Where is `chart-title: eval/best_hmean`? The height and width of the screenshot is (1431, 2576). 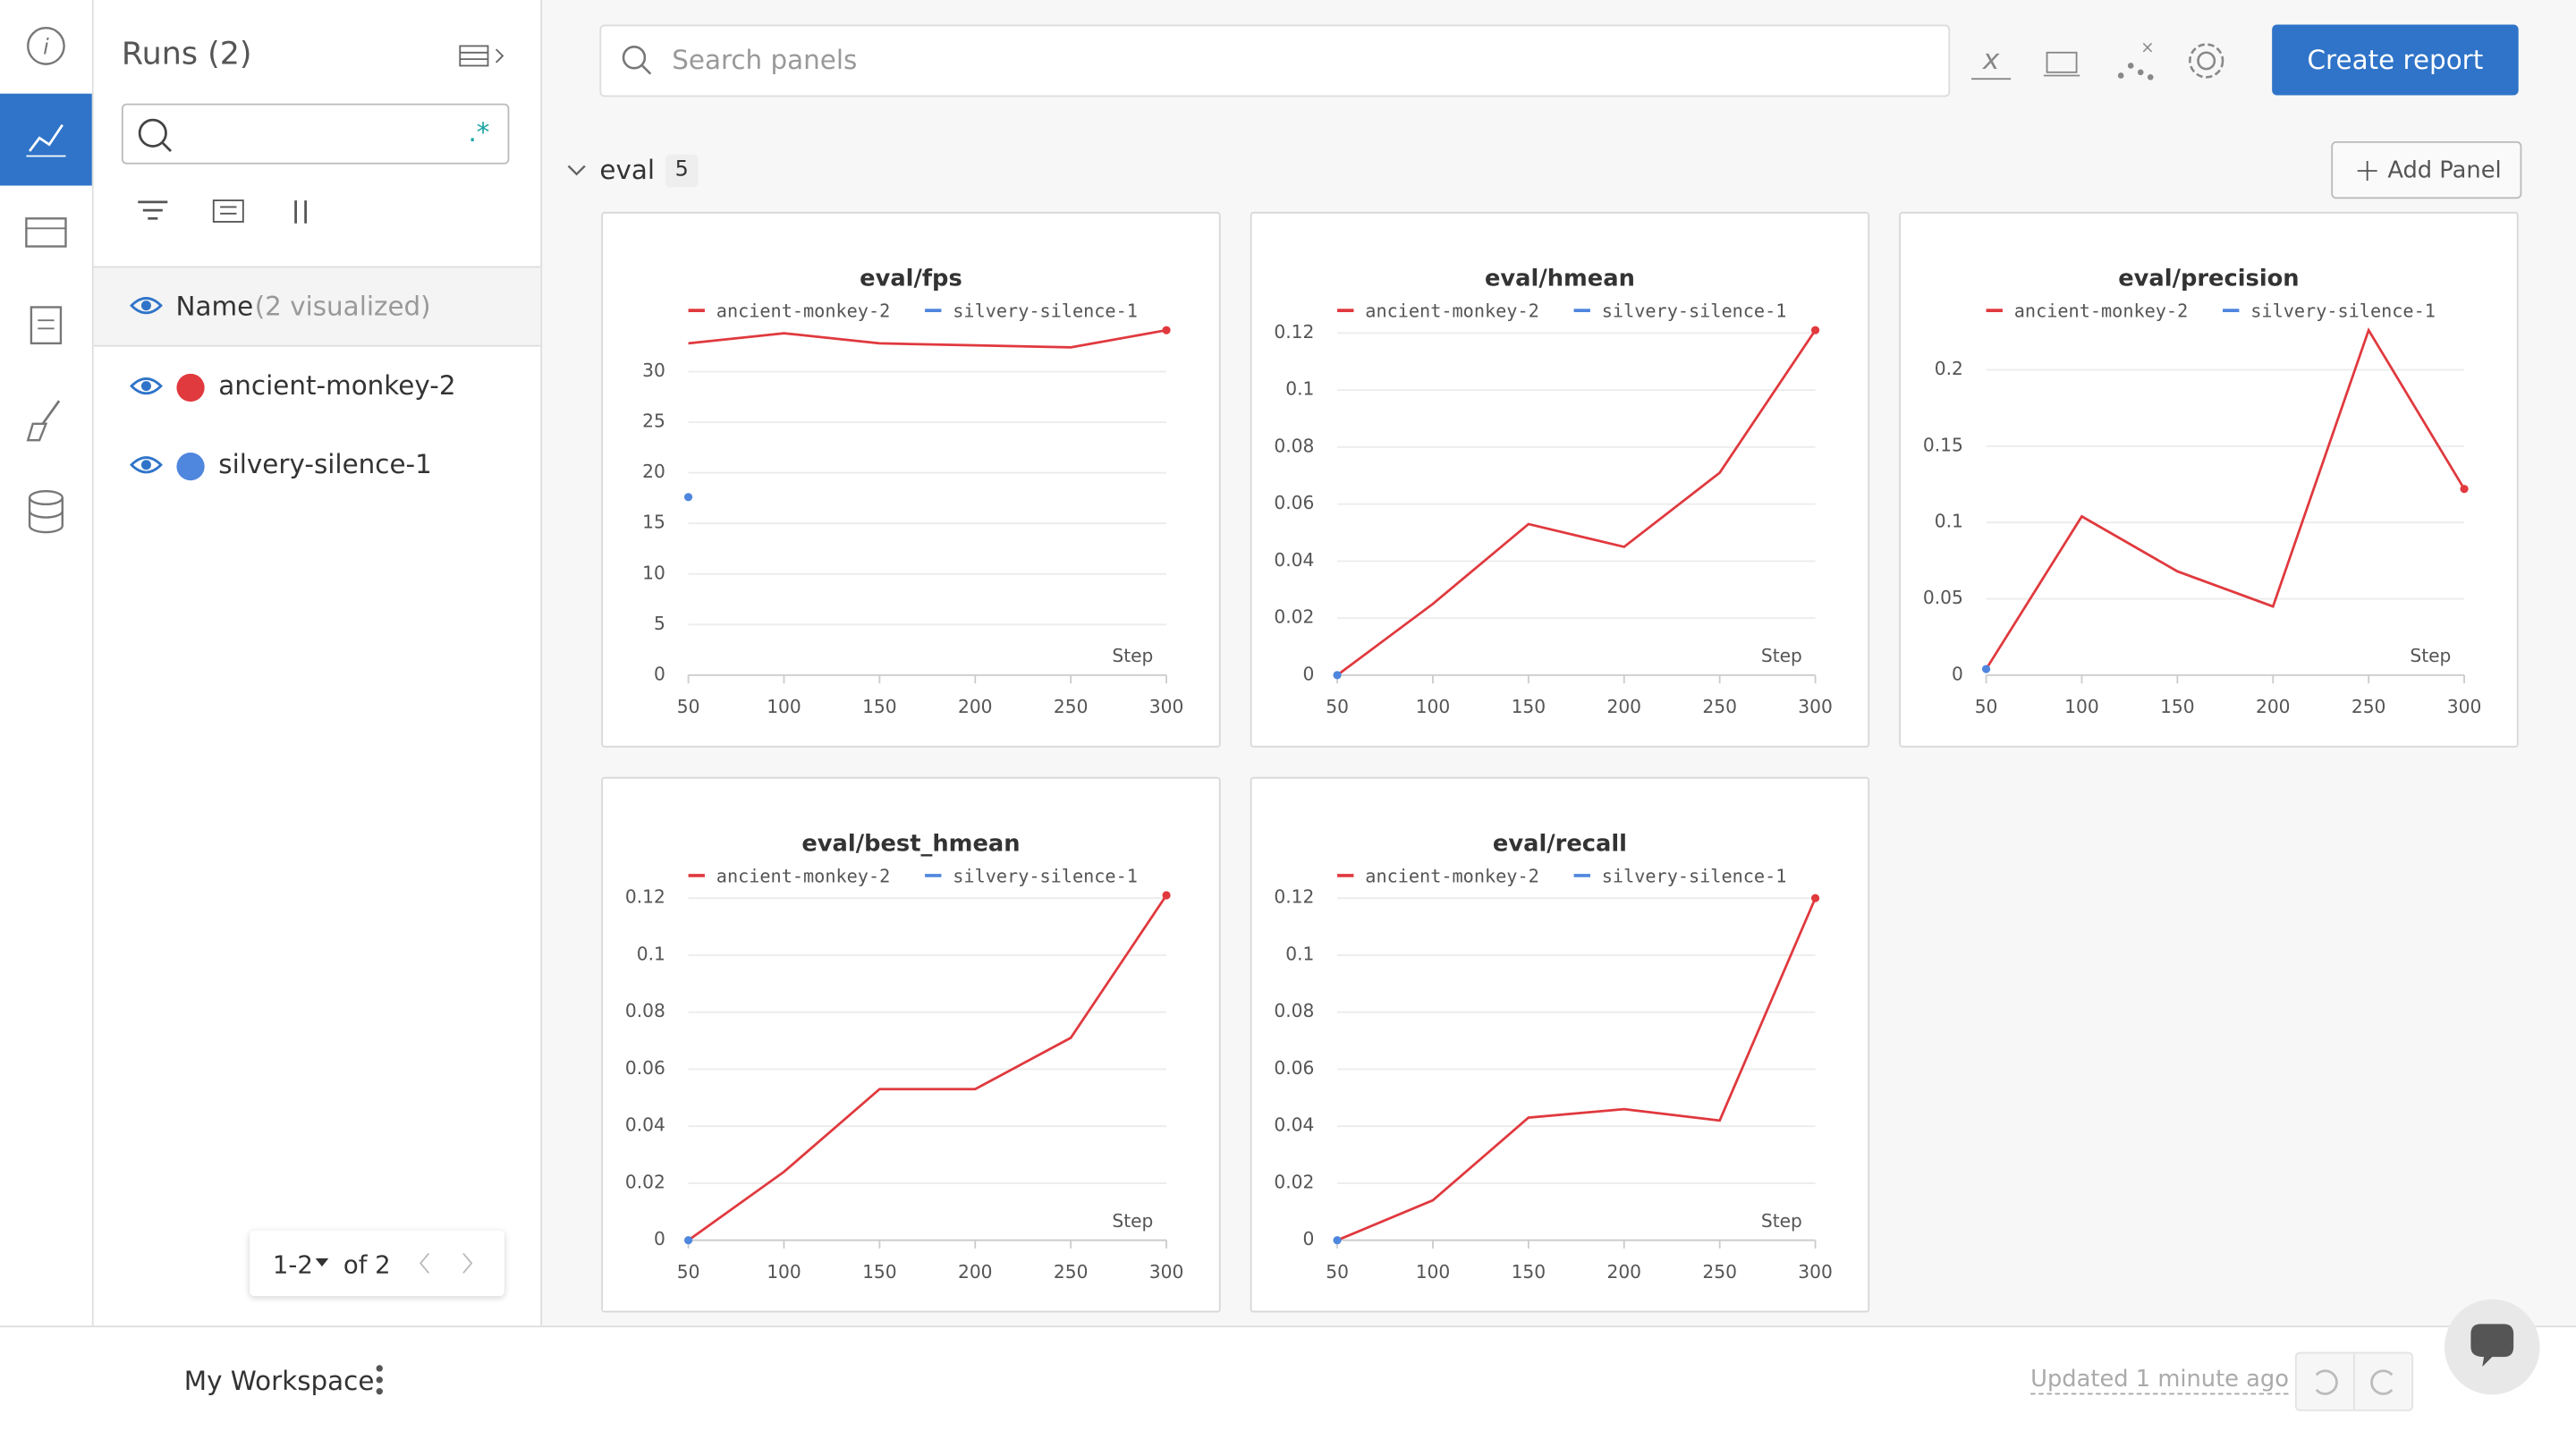
chart-title: eval/best_hmean is located at coordinates (910, 845).